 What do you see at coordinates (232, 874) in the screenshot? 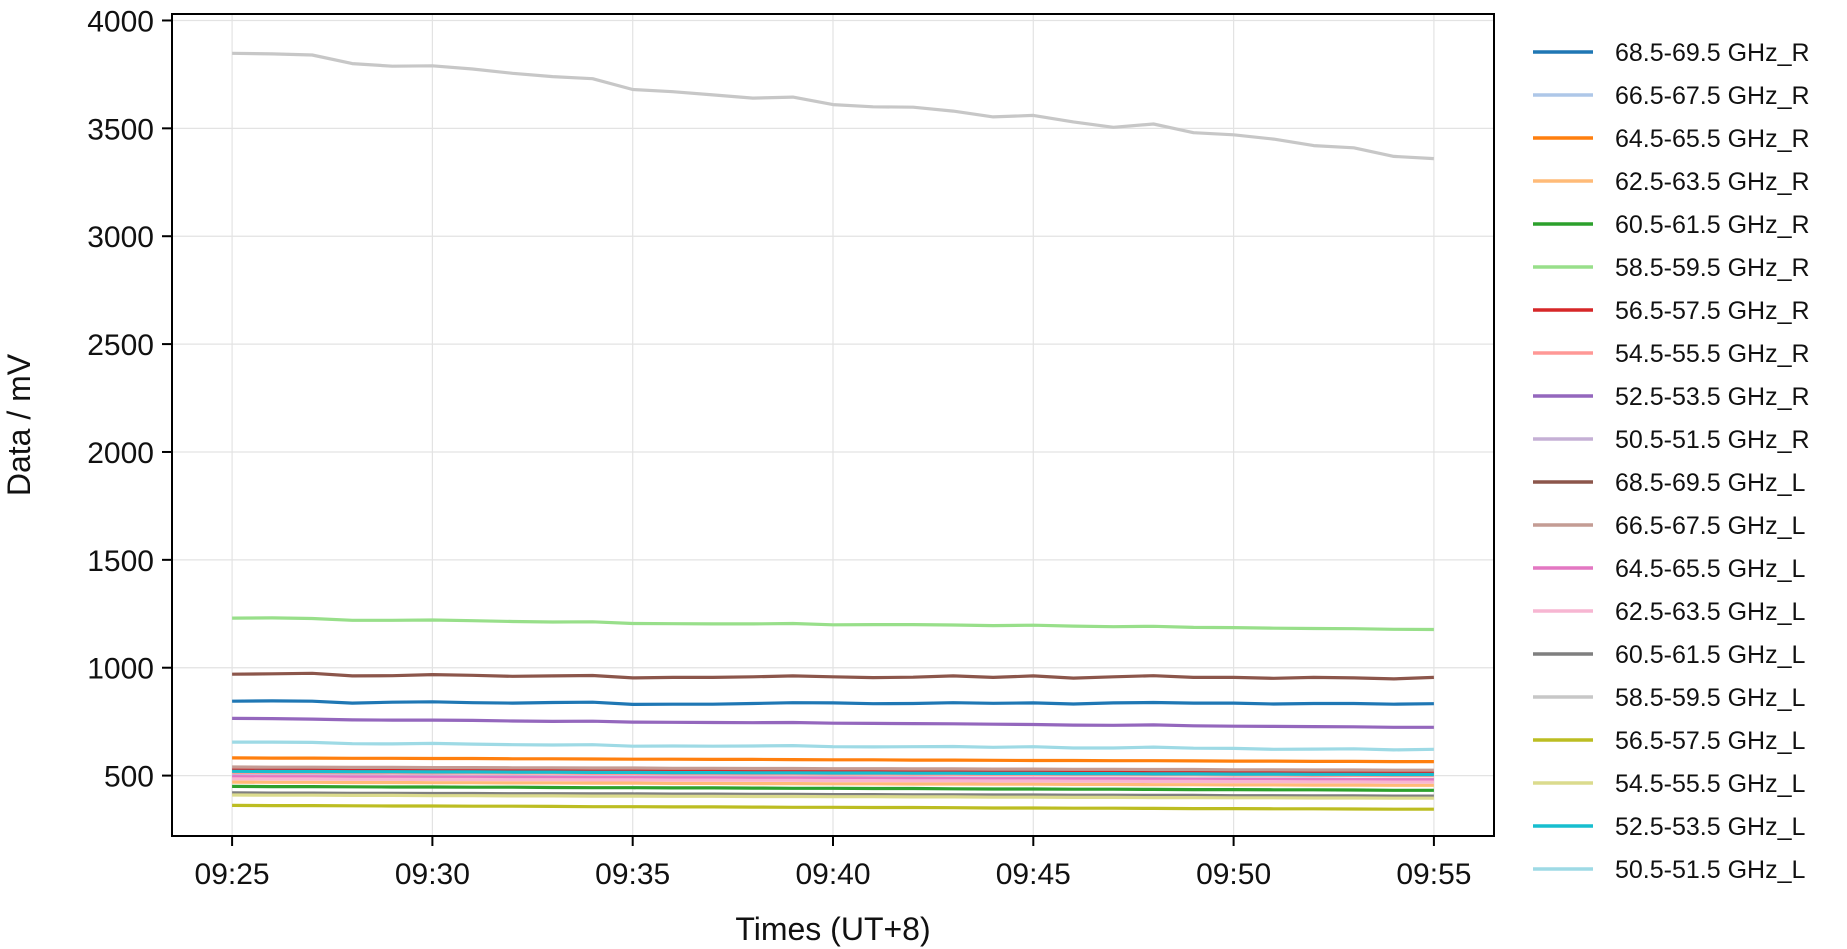
I see `x-tick-label: 09:25` at bounding box center [232, 874].